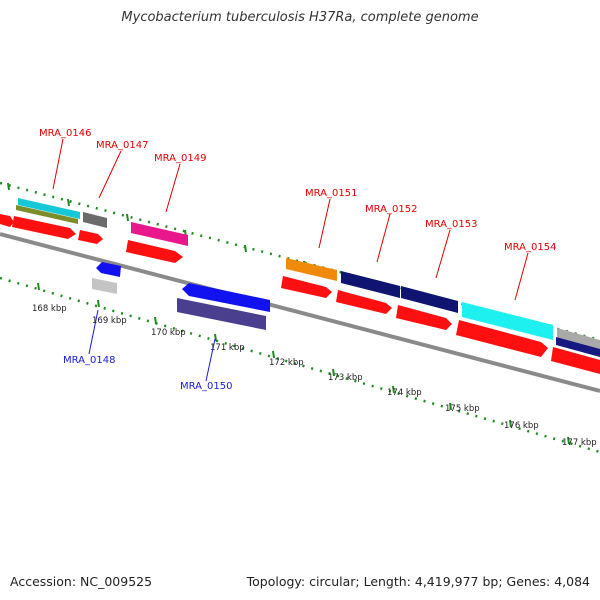 This screenshot has height=600, width=600. I want to click on scale-label: 172 kbp, so click(286, 363).